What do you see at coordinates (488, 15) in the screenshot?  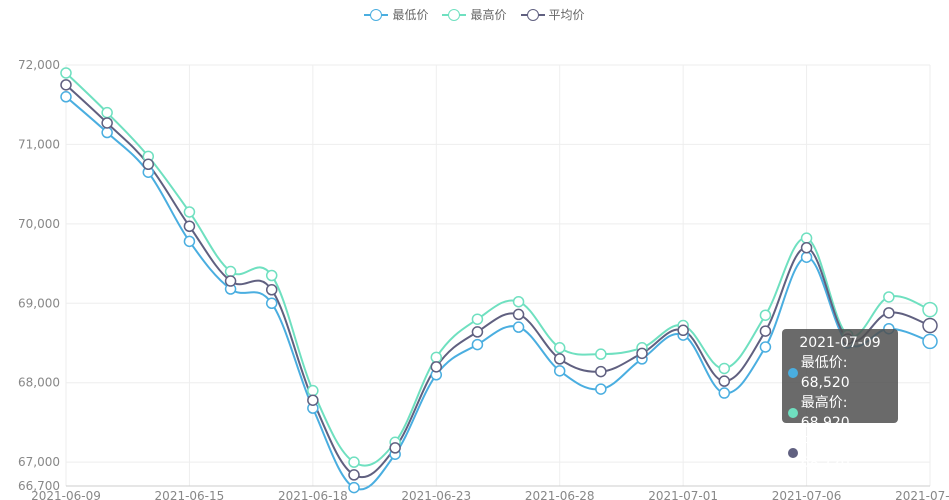 I see `legend-label-high: 最高价` at bounding box center [488, 15].